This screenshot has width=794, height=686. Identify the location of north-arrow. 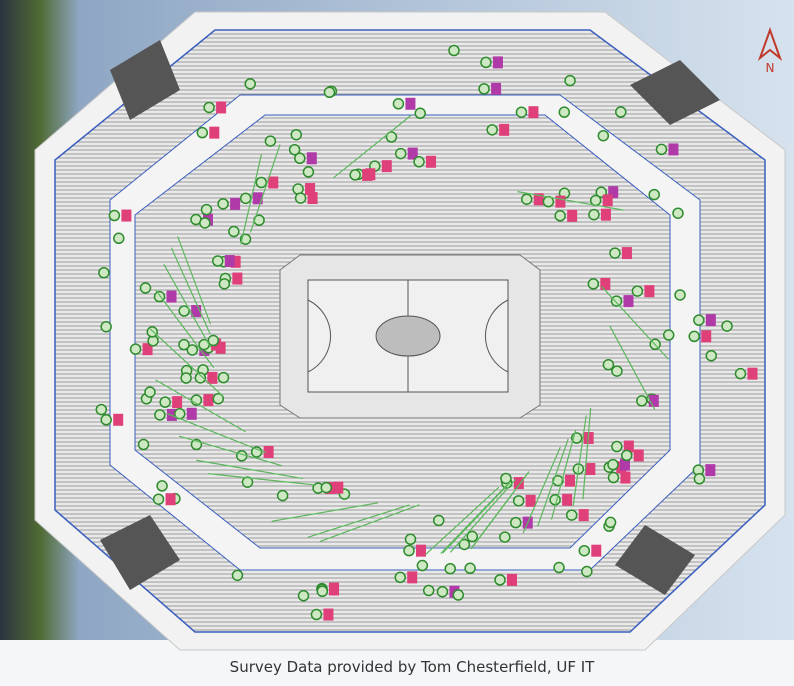
(770, 44).